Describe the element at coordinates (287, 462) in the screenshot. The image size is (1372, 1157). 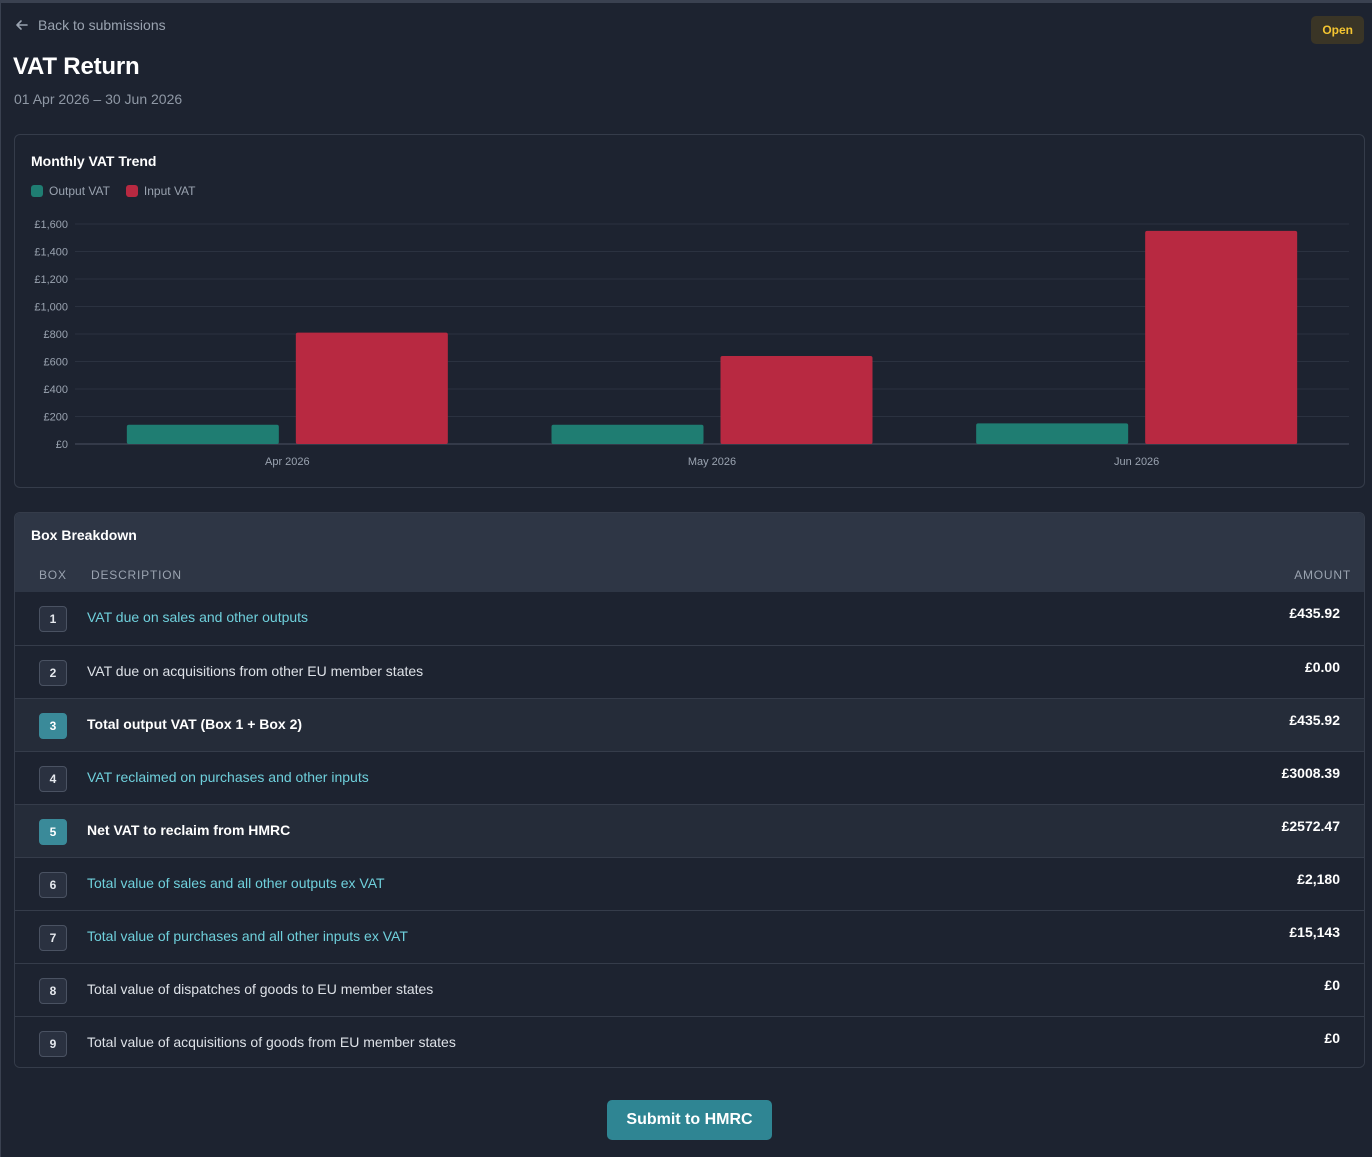
I see `x-tick-label: Apr 2026` at that location.